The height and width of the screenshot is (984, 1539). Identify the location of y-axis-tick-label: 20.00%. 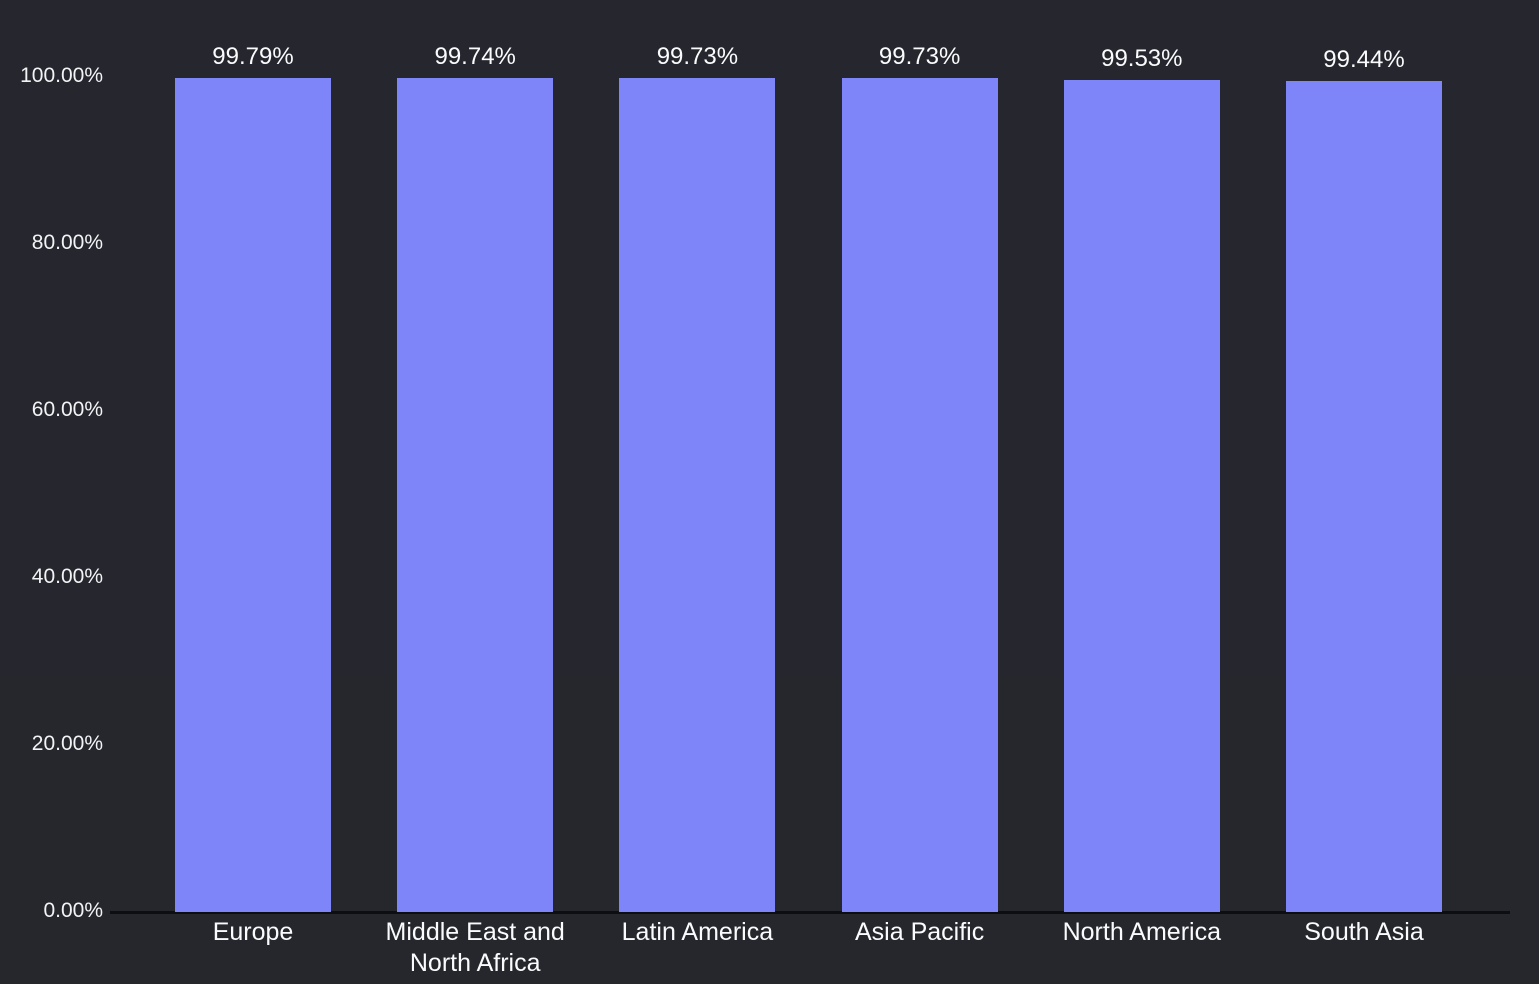
(67, 743).